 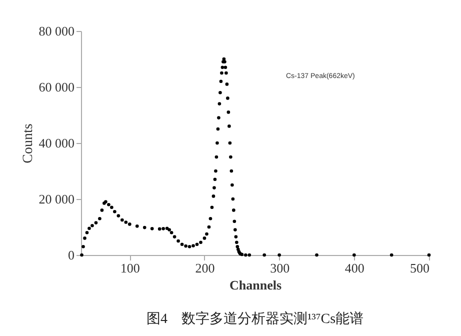 I want to click on y-tick-label: 80 000, so click(x=56, y=31).